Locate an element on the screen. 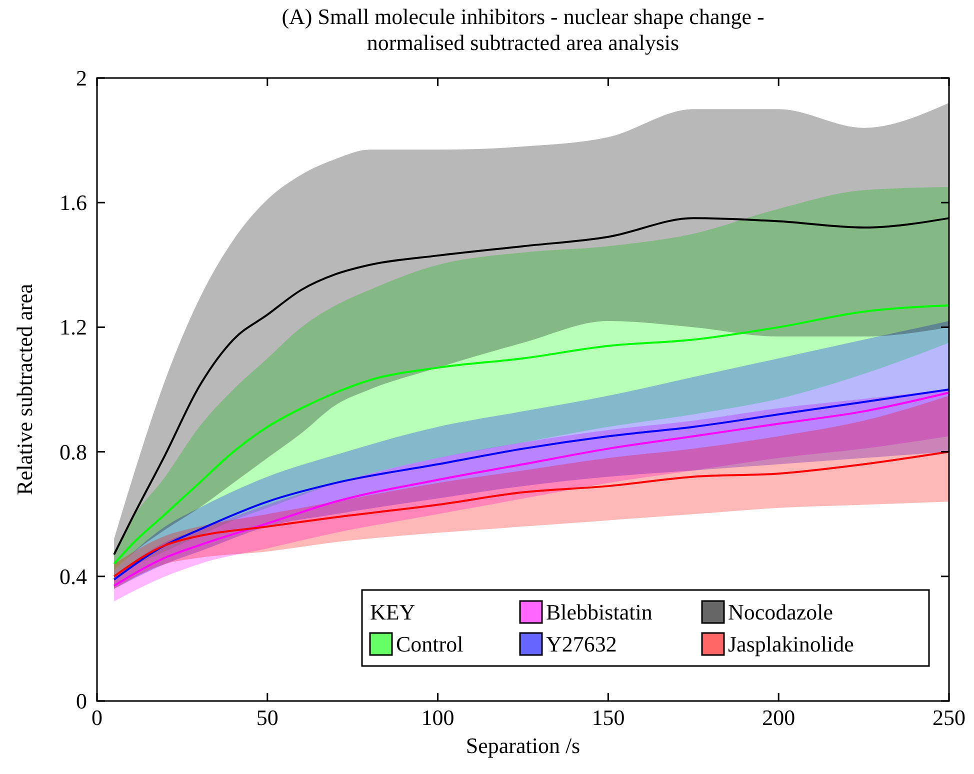 This screenshot has width=974, height=774. x-axis-title: Separation /s is located at coordinates (523, 745).